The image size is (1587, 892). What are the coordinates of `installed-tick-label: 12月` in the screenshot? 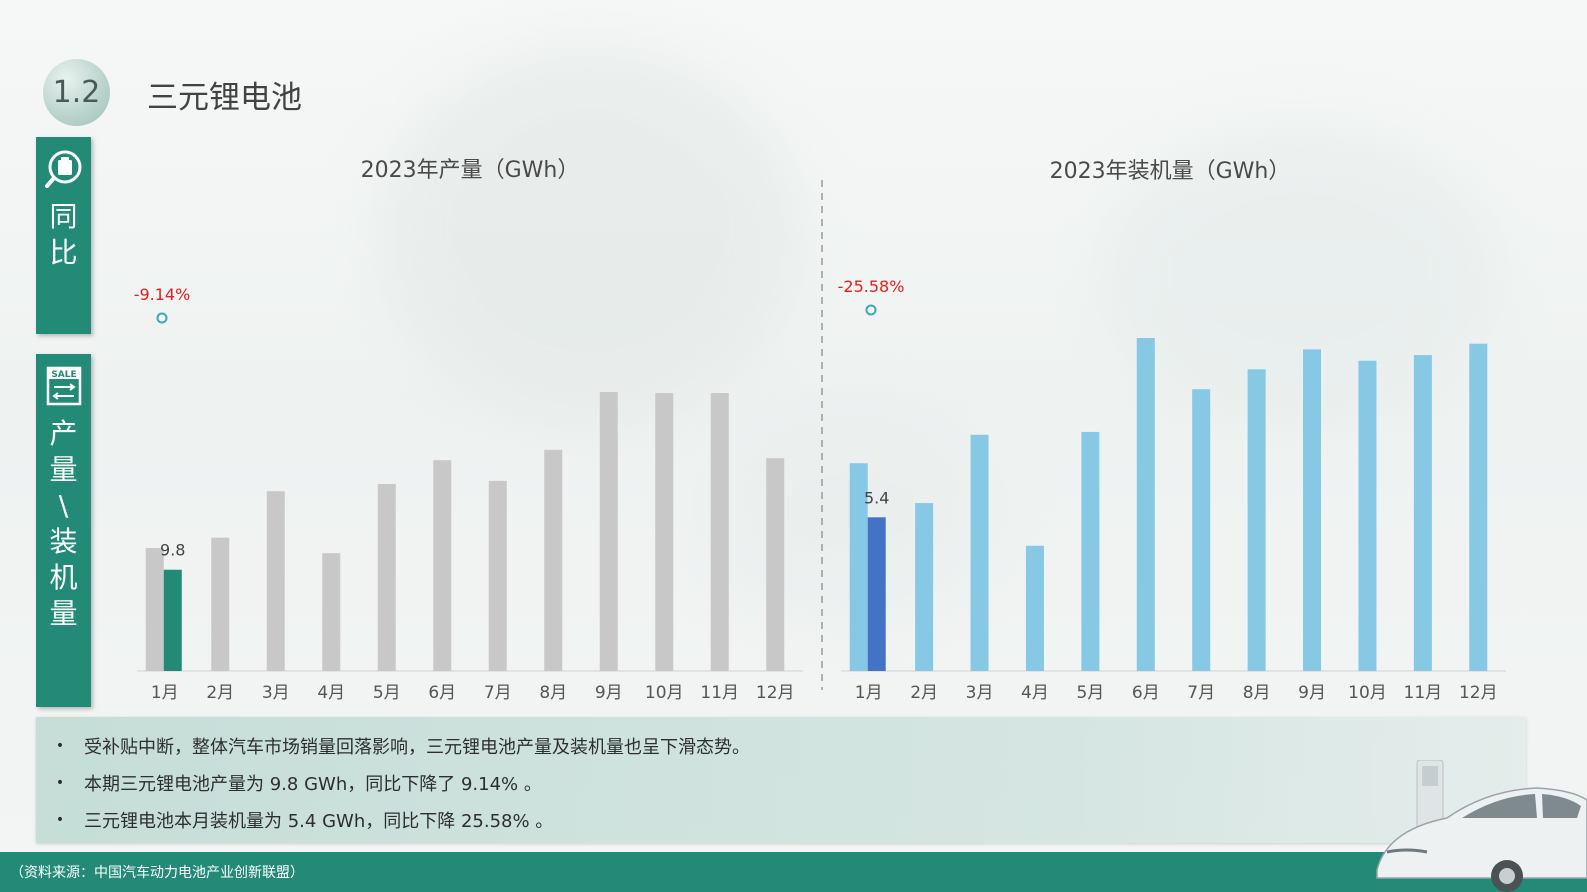 It's located at (1478, 693).